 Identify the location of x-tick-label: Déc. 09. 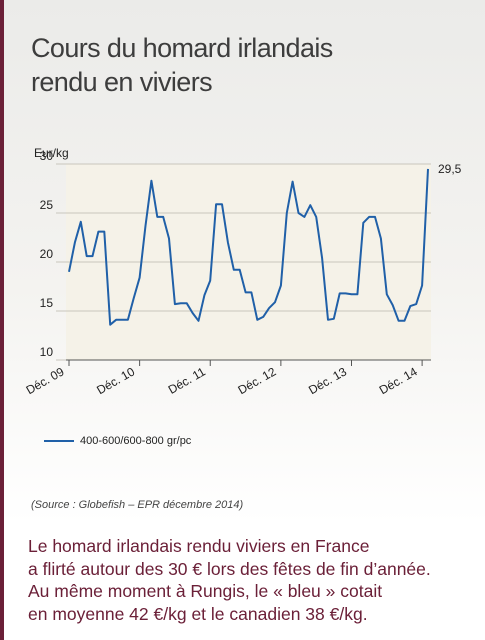
(45, 380).